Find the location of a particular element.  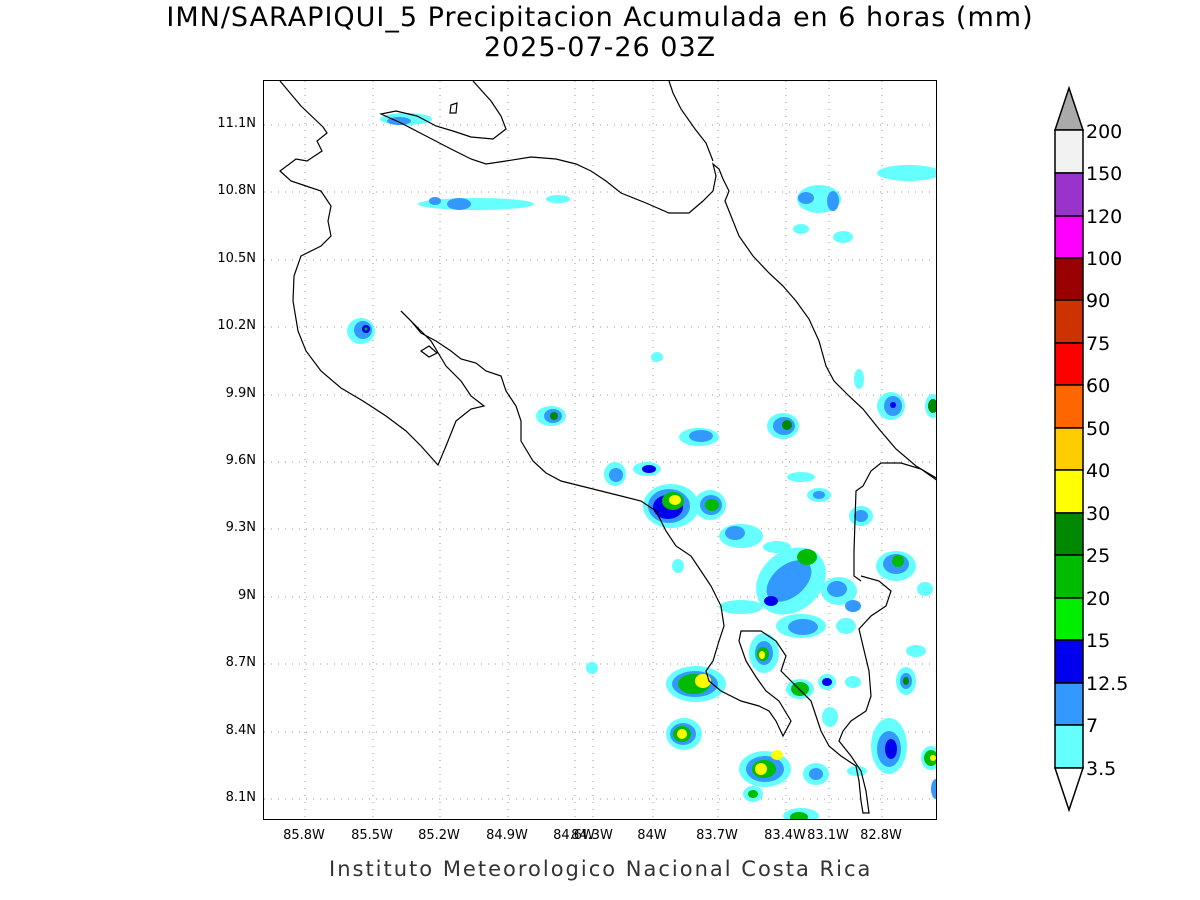

color-legend is located at coordinates (1069, 449).